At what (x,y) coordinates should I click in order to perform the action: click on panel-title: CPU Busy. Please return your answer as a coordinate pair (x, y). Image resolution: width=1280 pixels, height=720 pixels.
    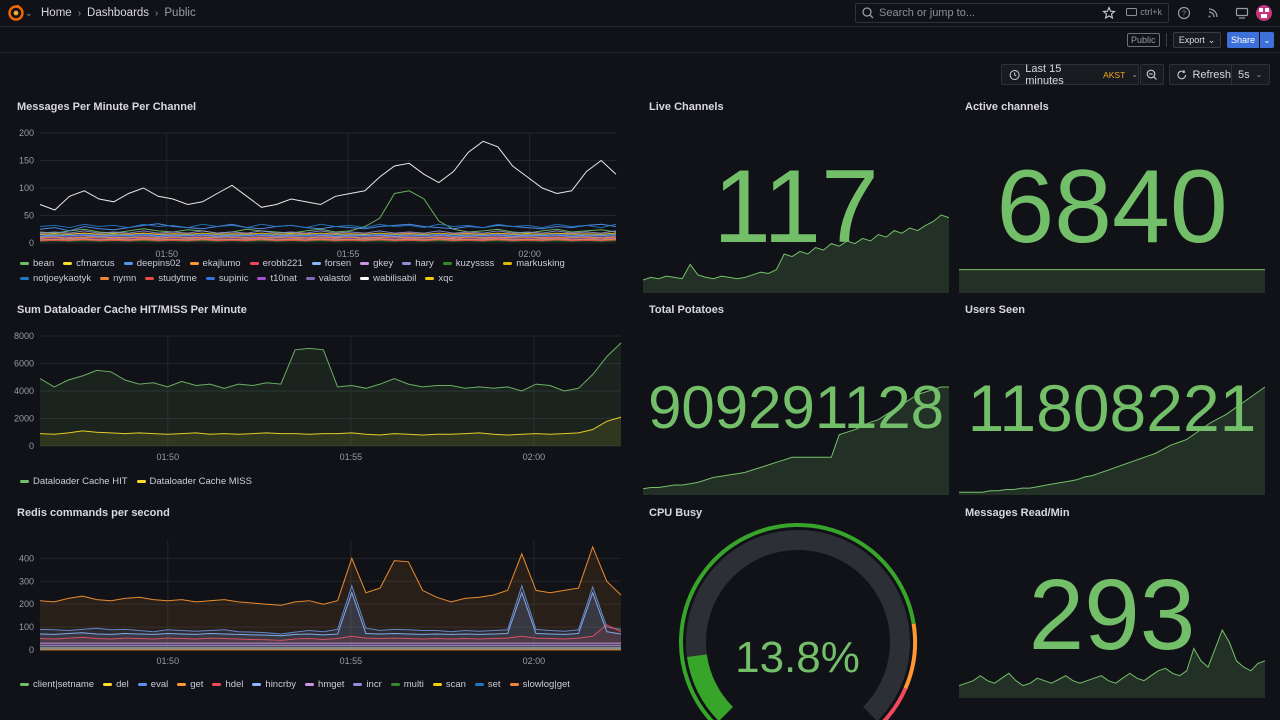
    Looking at the image, I should click on (676, 513).